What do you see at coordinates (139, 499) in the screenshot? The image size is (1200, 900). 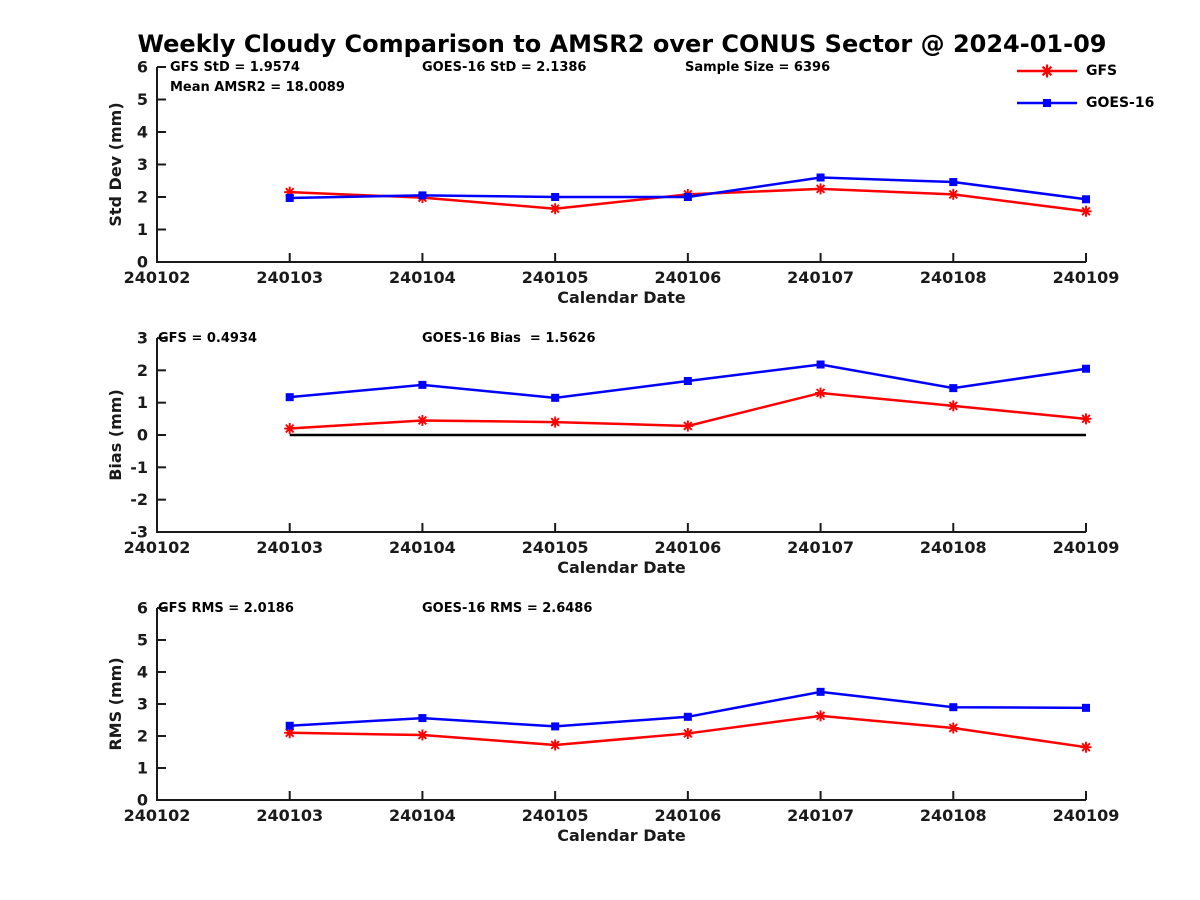 I see `y-tick-label: -2` at bounding box center [139, 499].